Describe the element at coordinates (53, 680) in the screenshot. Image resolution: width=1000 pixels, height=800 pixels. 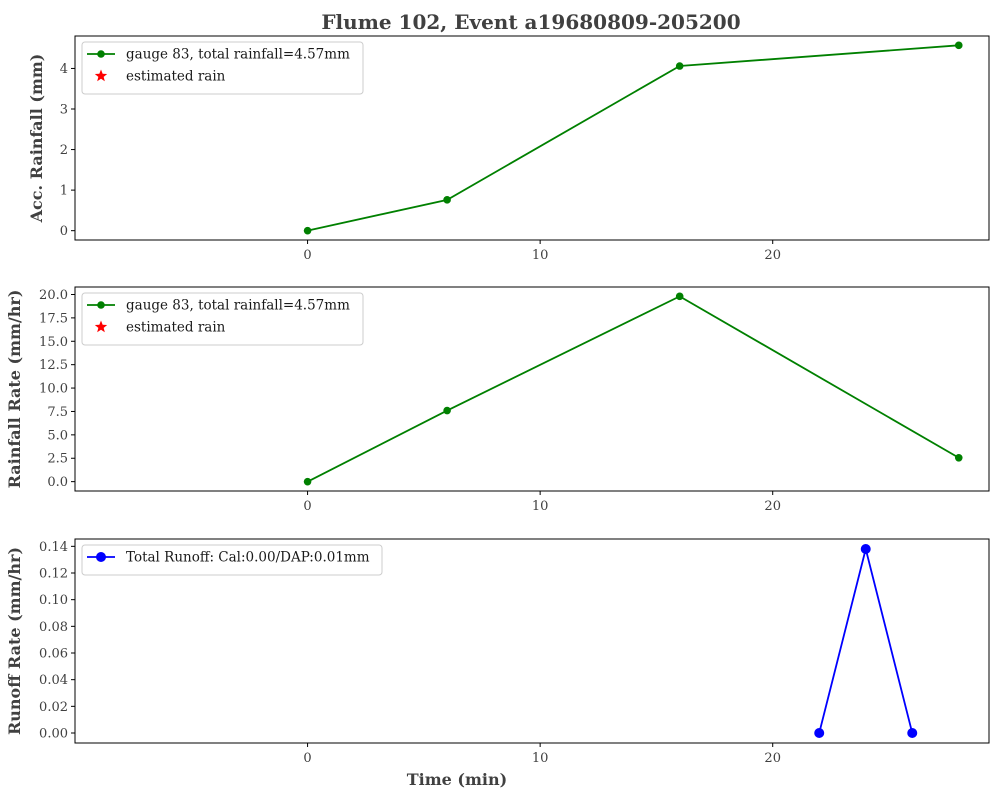
I see `y-tick-label: 0.04` at that location.